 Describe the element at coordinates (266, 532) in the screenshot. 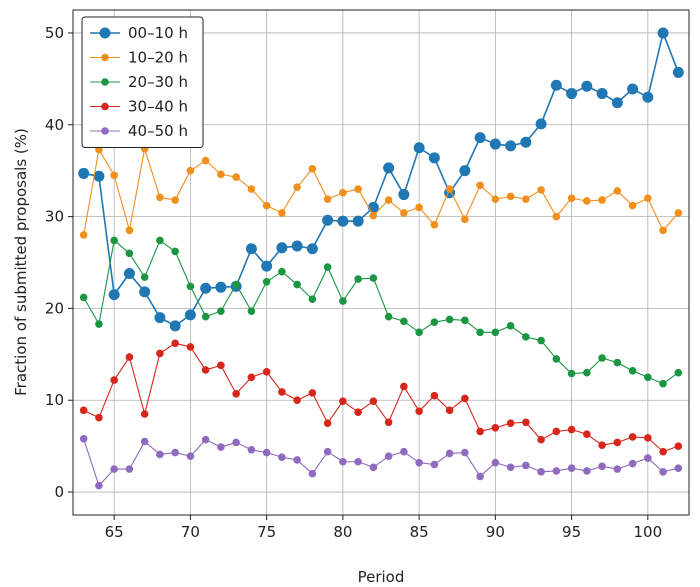

I see `x-tick-label: 75` at that location.